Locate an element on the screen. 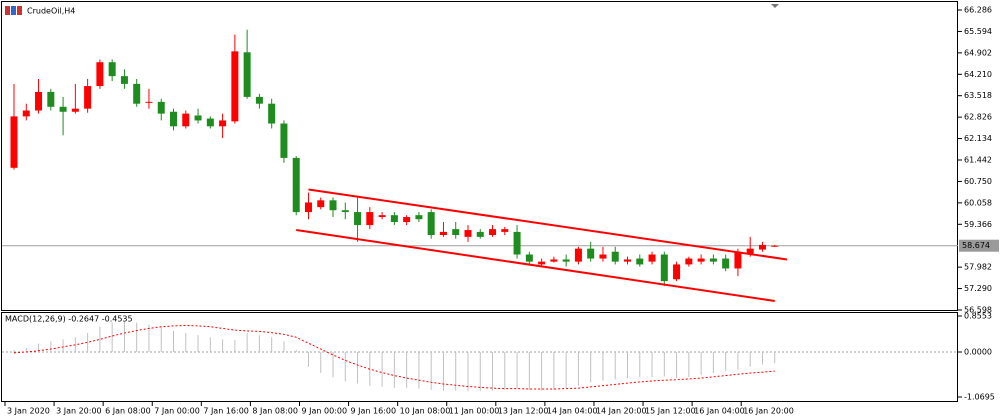 This screenshot has width=1000, height=420. y-tick-label: 64.210 is located at coordinates (978, 74).